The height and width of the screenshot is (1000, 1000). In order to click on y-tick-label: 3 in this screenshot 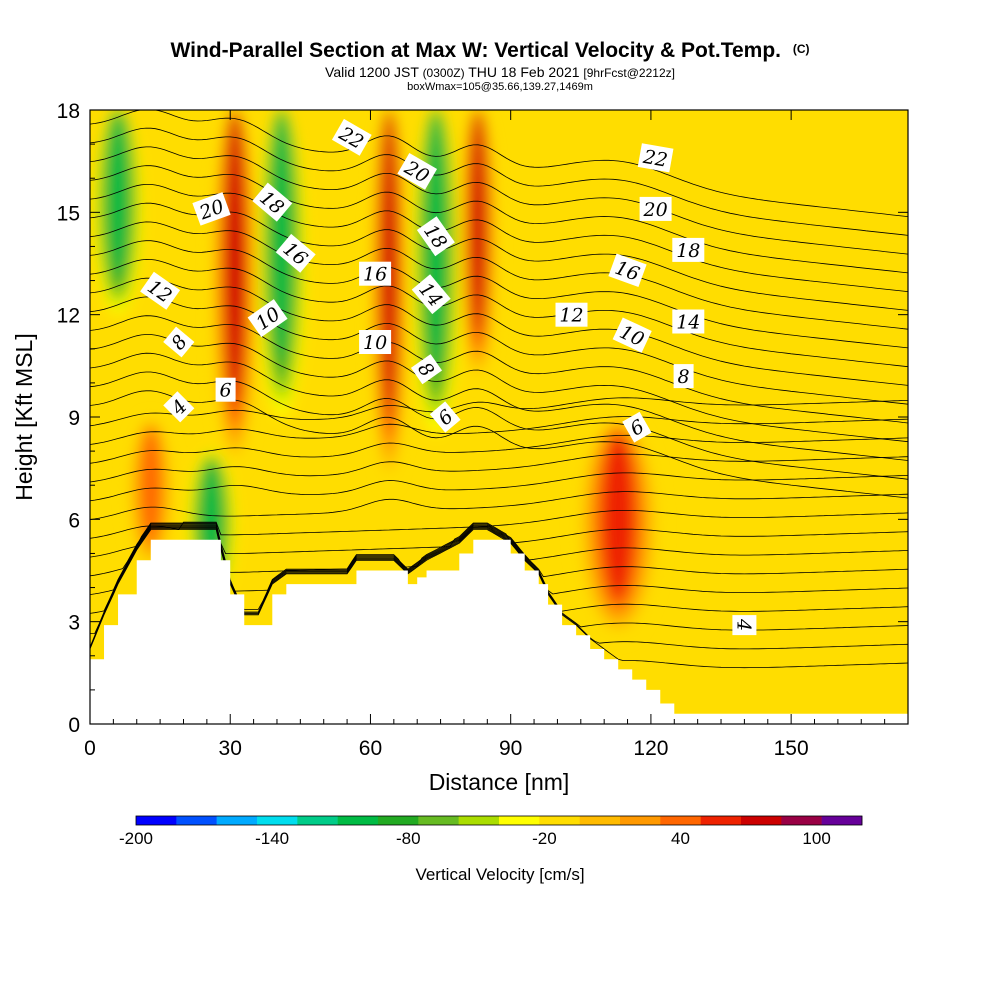, I will do `click(74, 623)`.